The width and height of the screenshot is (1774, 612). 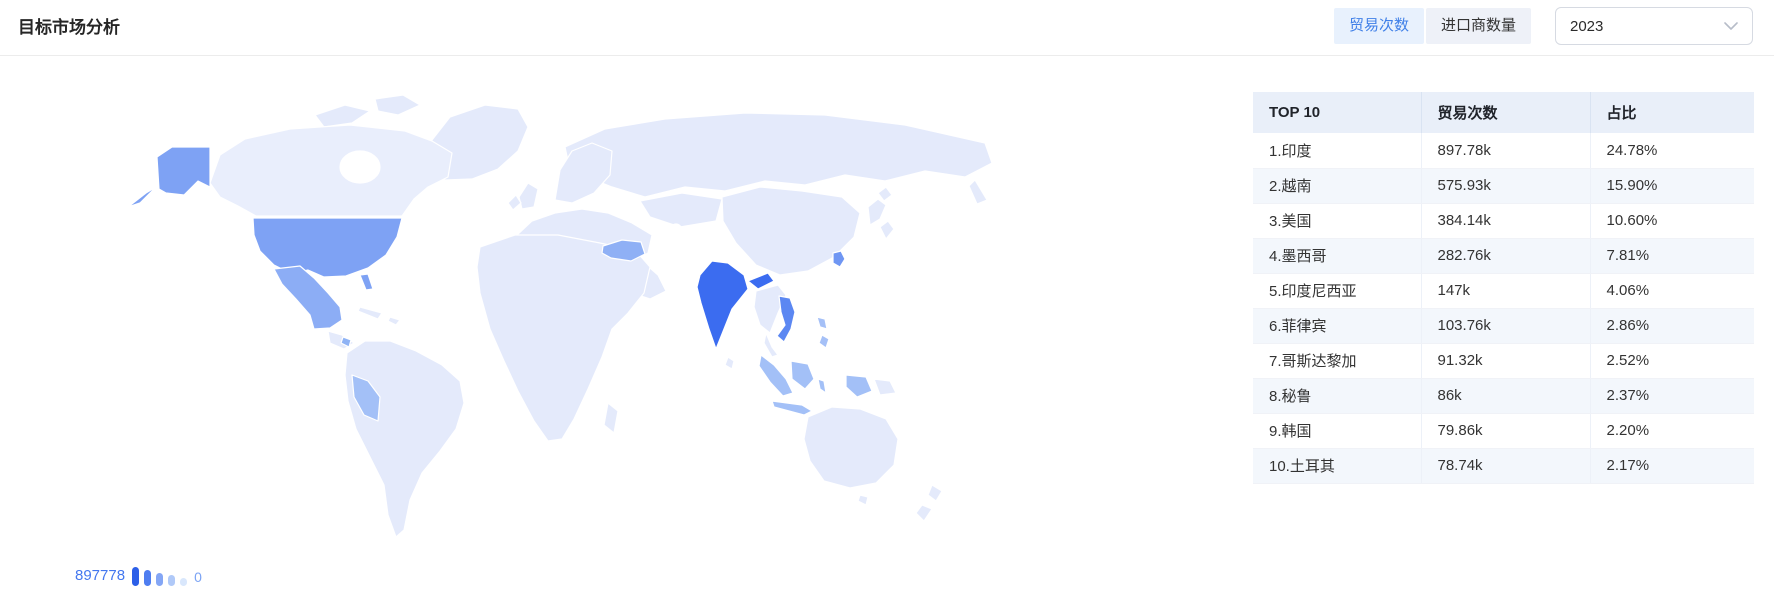 I want to click on map-country-vietnam, so click(x=786, y=319).